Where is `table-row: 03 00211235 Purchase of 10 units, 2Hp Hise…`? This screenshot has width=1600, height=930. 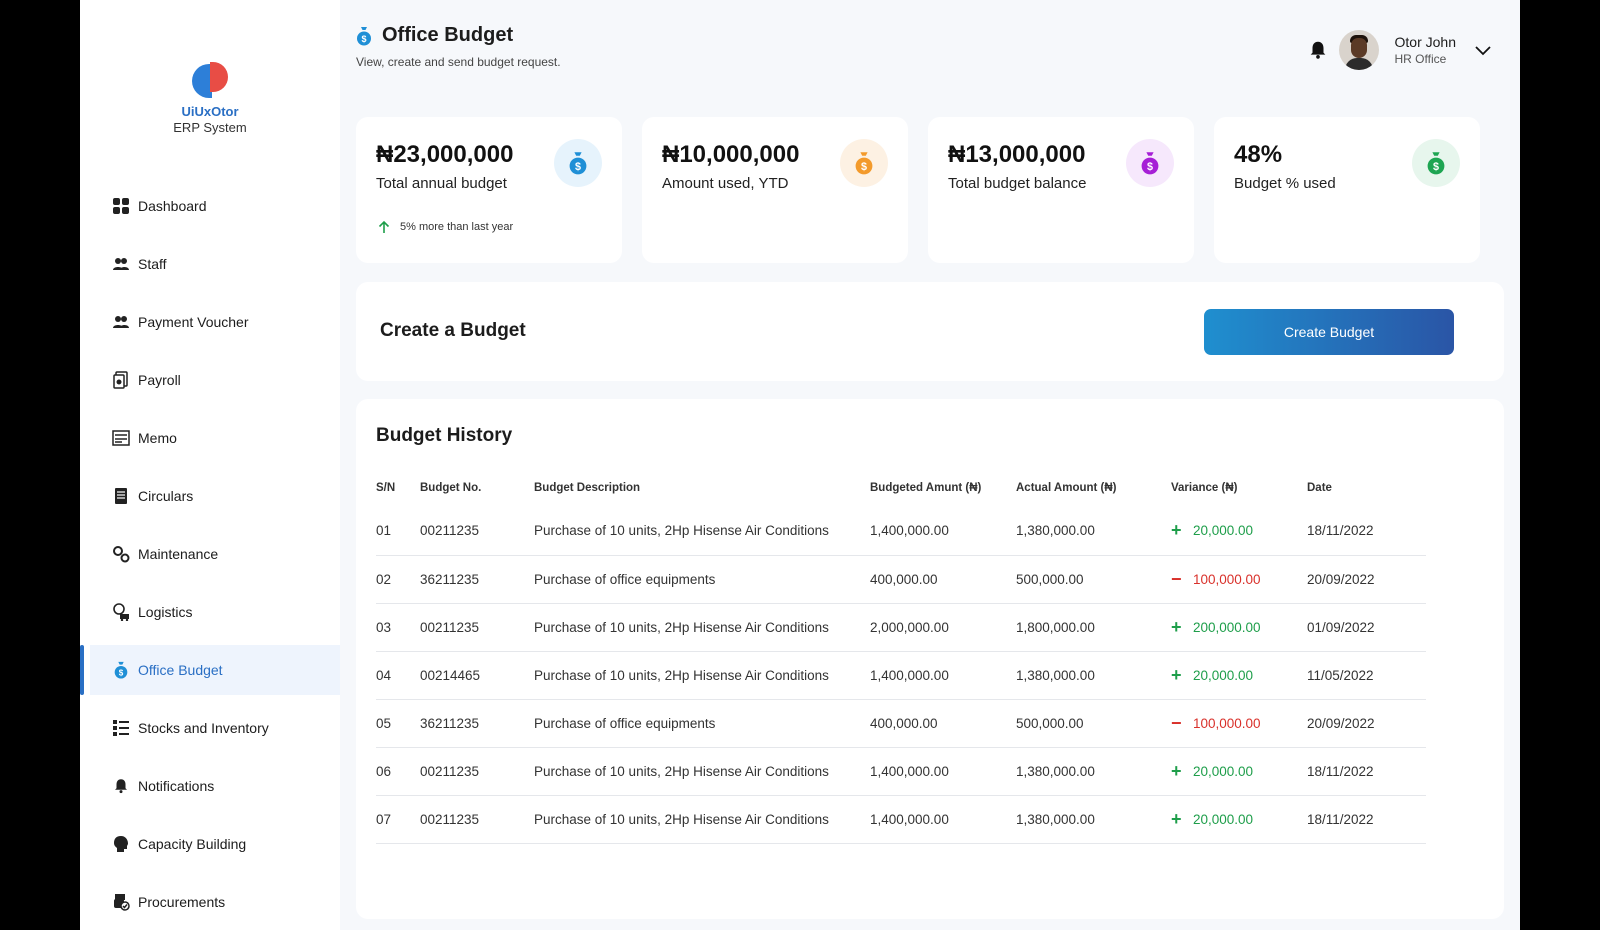 table-row: 03 00211235 Purchase of 10 units, 2Hp Hise… is located at coordinates (901, 627).